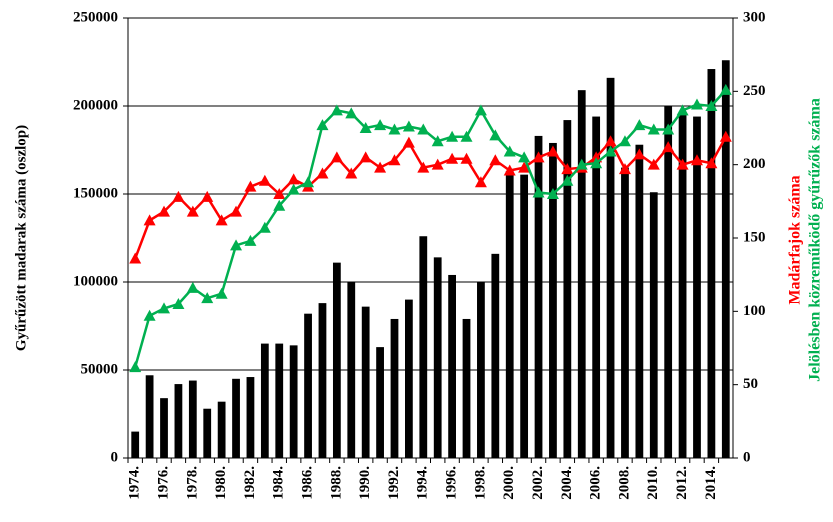 This screenshot has height=522, width=833. Describe the element at coordinates (509, 483) in the screenshot. I see `x-tick-label: 2000.` at that location.